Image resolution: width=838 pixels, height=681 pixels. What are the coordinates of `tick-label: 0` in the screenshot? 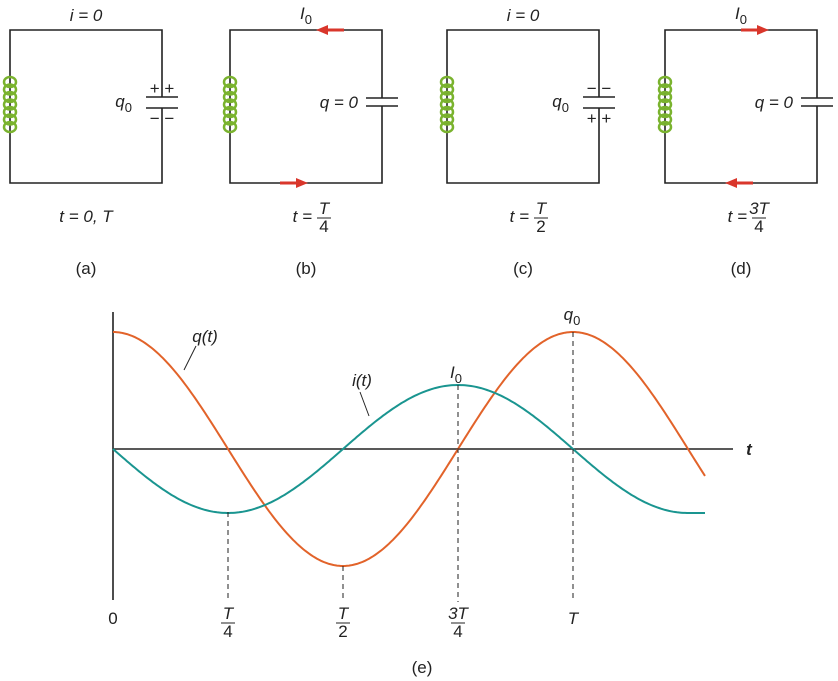 It's located at (112, 618).